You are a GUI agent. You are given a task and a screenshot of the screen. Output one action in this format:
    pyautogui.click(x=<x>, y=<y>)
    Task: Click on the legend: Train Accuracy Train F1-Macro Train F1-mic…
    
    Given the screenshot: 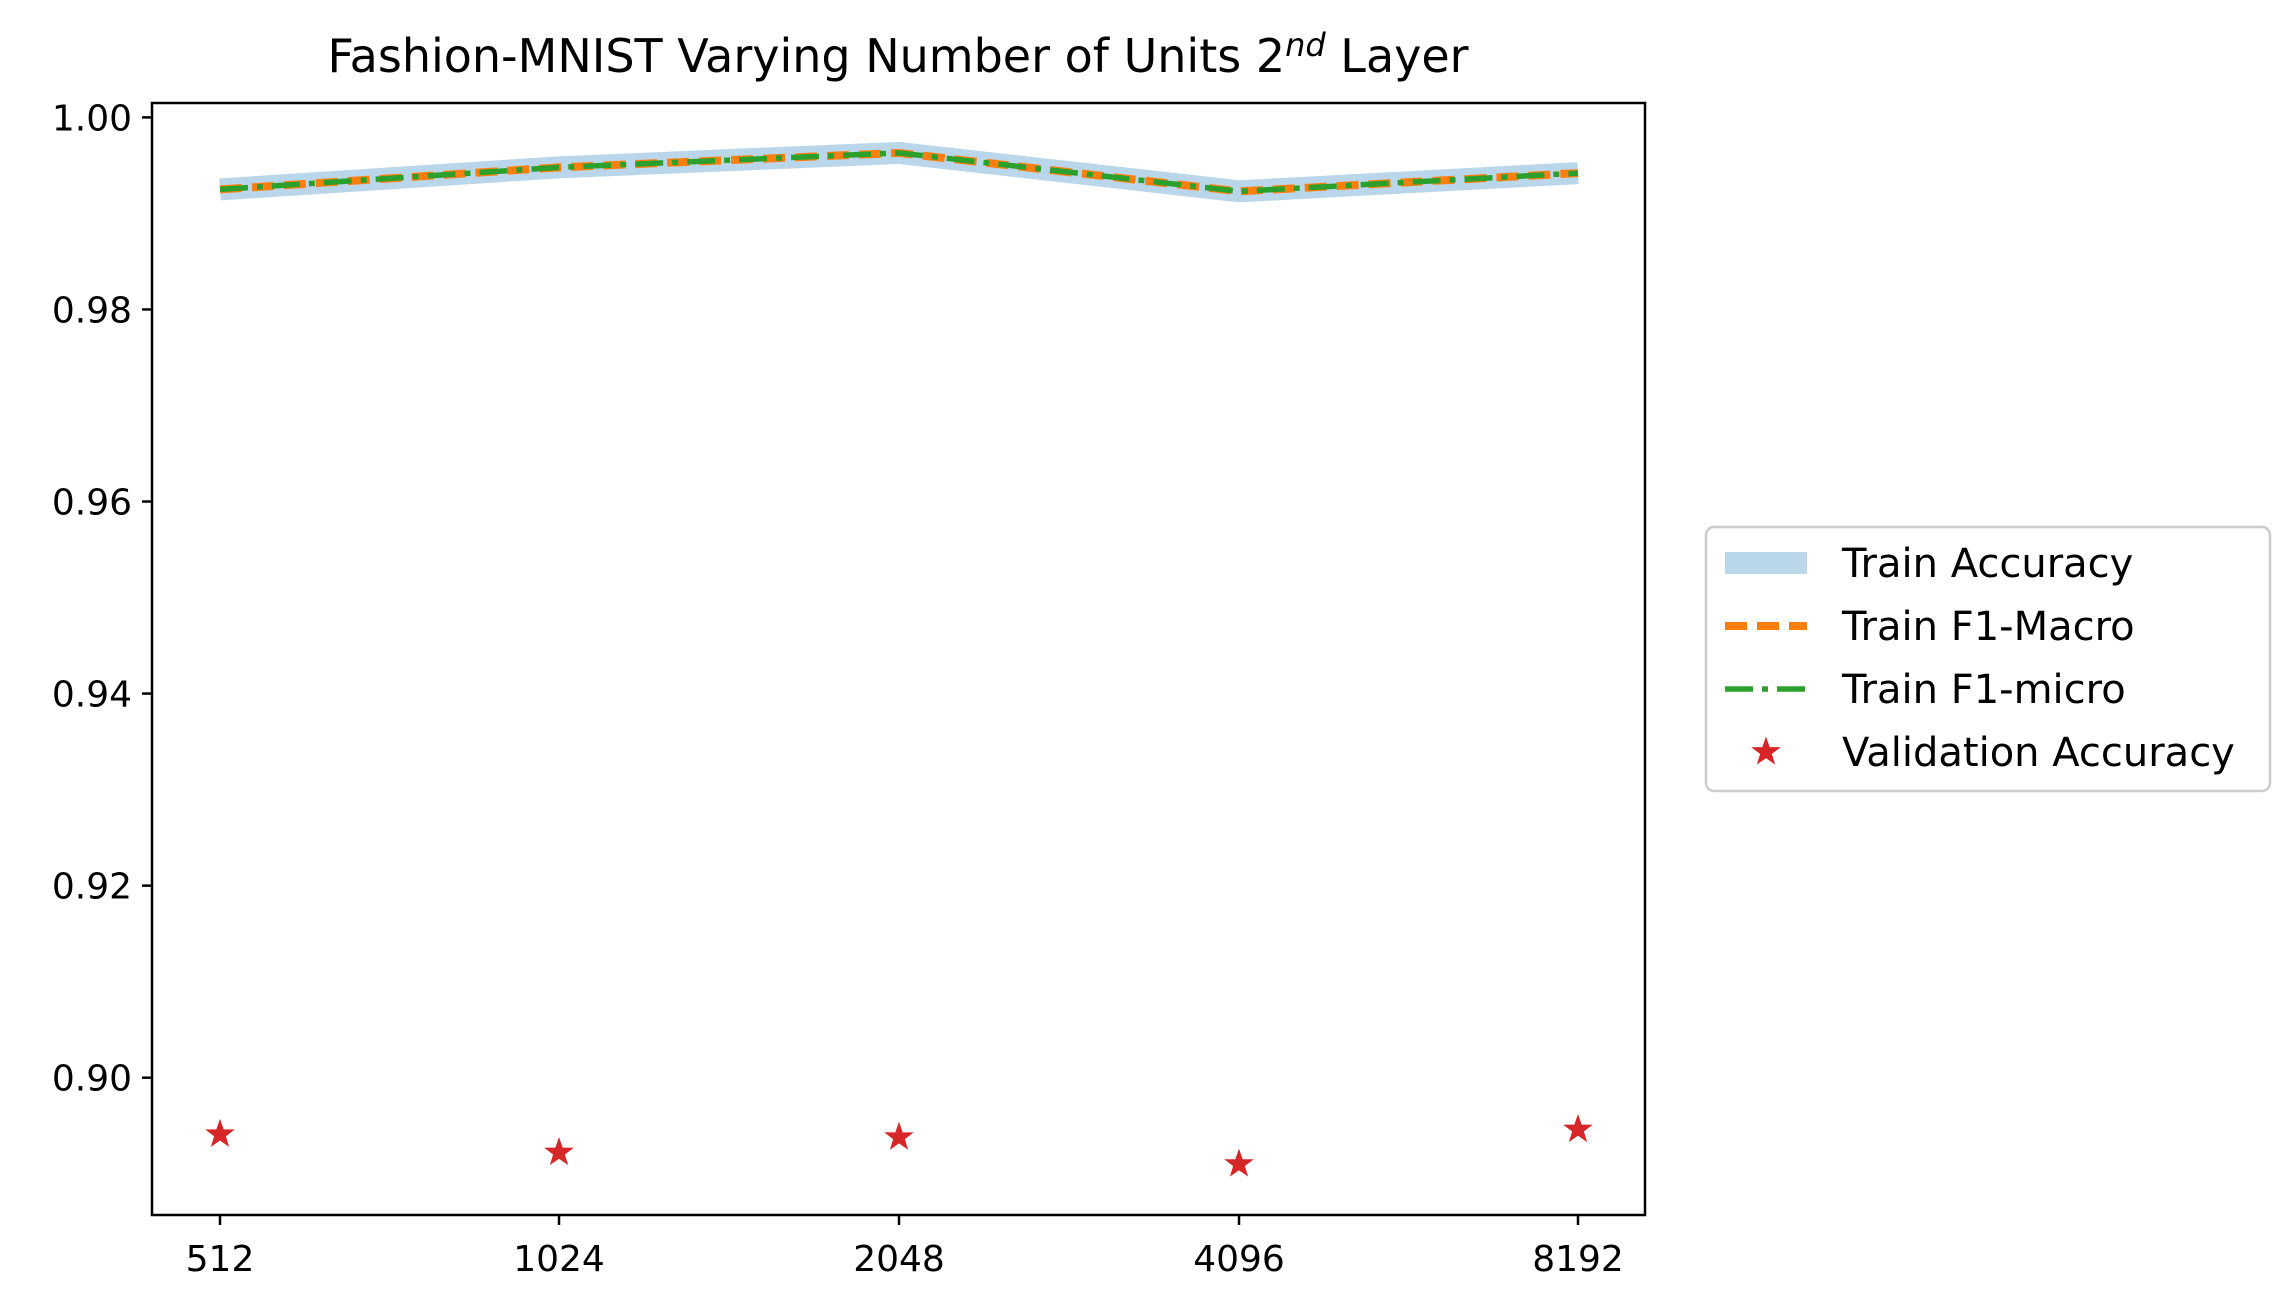 What is the action you would take?
    pyautogui.click(x=1988, y=659)
    